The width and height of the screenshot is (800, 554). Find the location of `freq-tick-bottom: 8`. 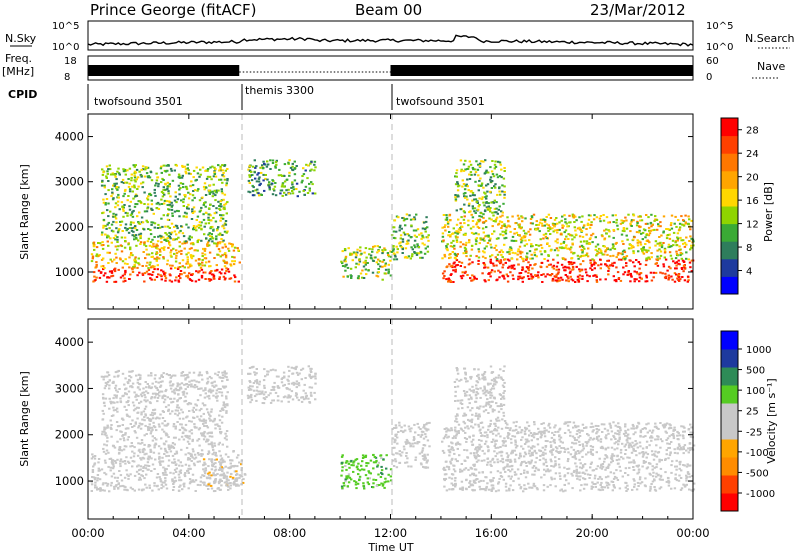

freq-tick-bottom: 8 is located at coordinates (67, 77).